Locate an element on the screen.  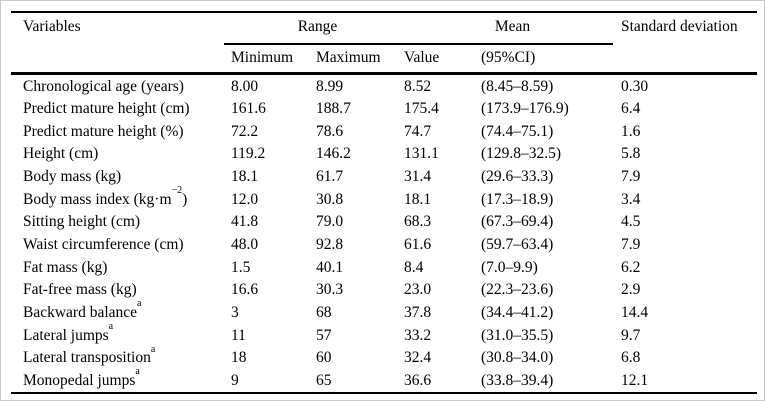
variable-label: Predict mature height (%) is located at coordinates (103, 131).